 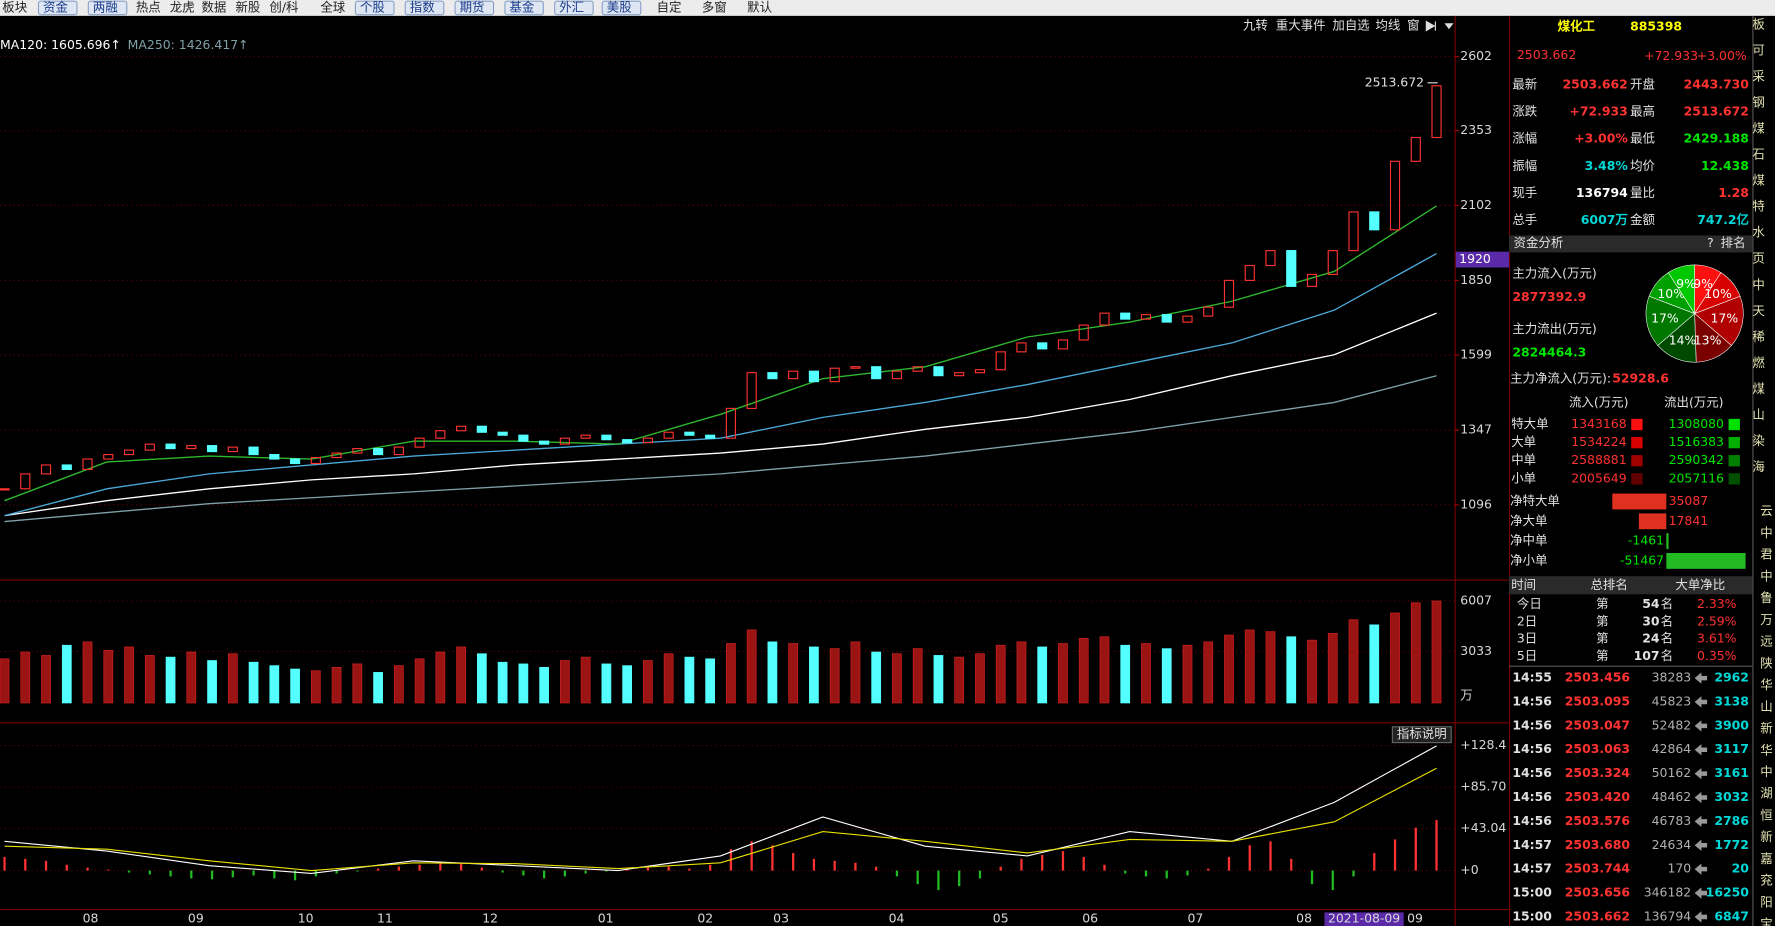 What do you see at coordinates (1602, 620) in the screenshot?
I see `rank-text: 第` at bounding box center [1602, 620].